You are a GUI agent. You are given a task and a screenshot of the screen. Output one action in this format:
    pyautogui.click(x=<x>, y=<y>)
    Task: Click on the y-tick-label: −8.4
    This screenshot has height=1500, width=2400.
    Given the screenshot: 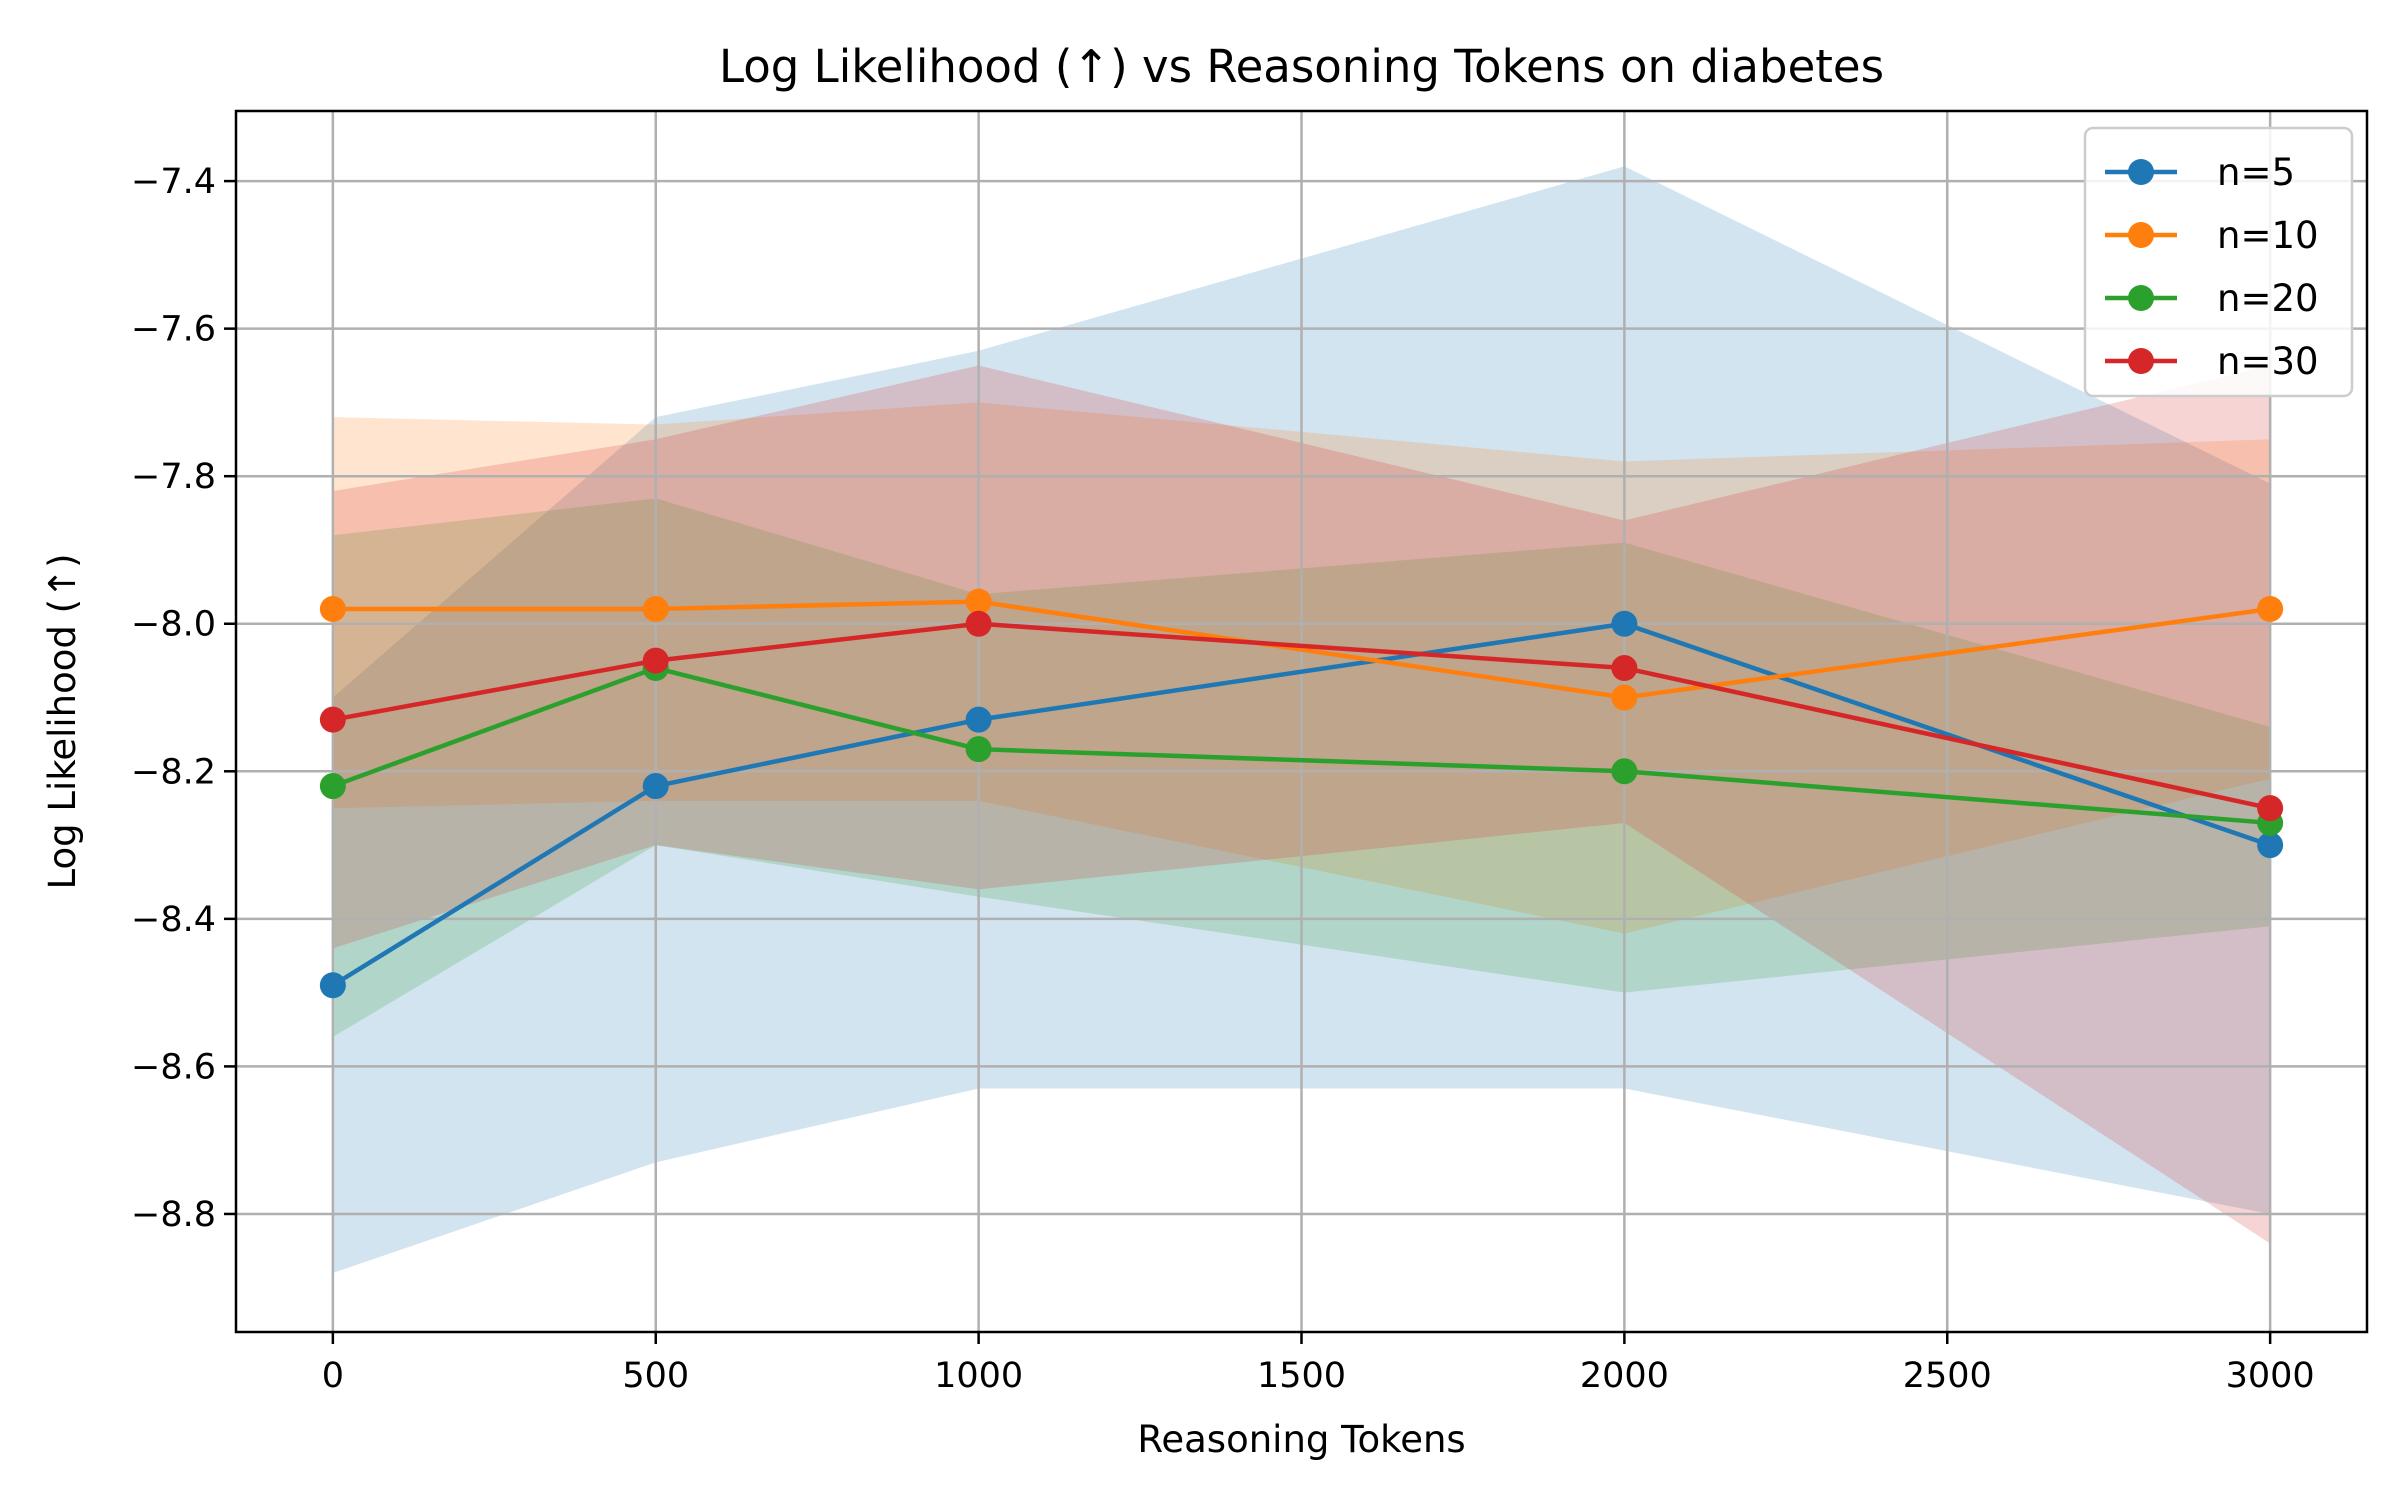 What is the action you would take?
    pyautogui.click(x=173, y=920)
    